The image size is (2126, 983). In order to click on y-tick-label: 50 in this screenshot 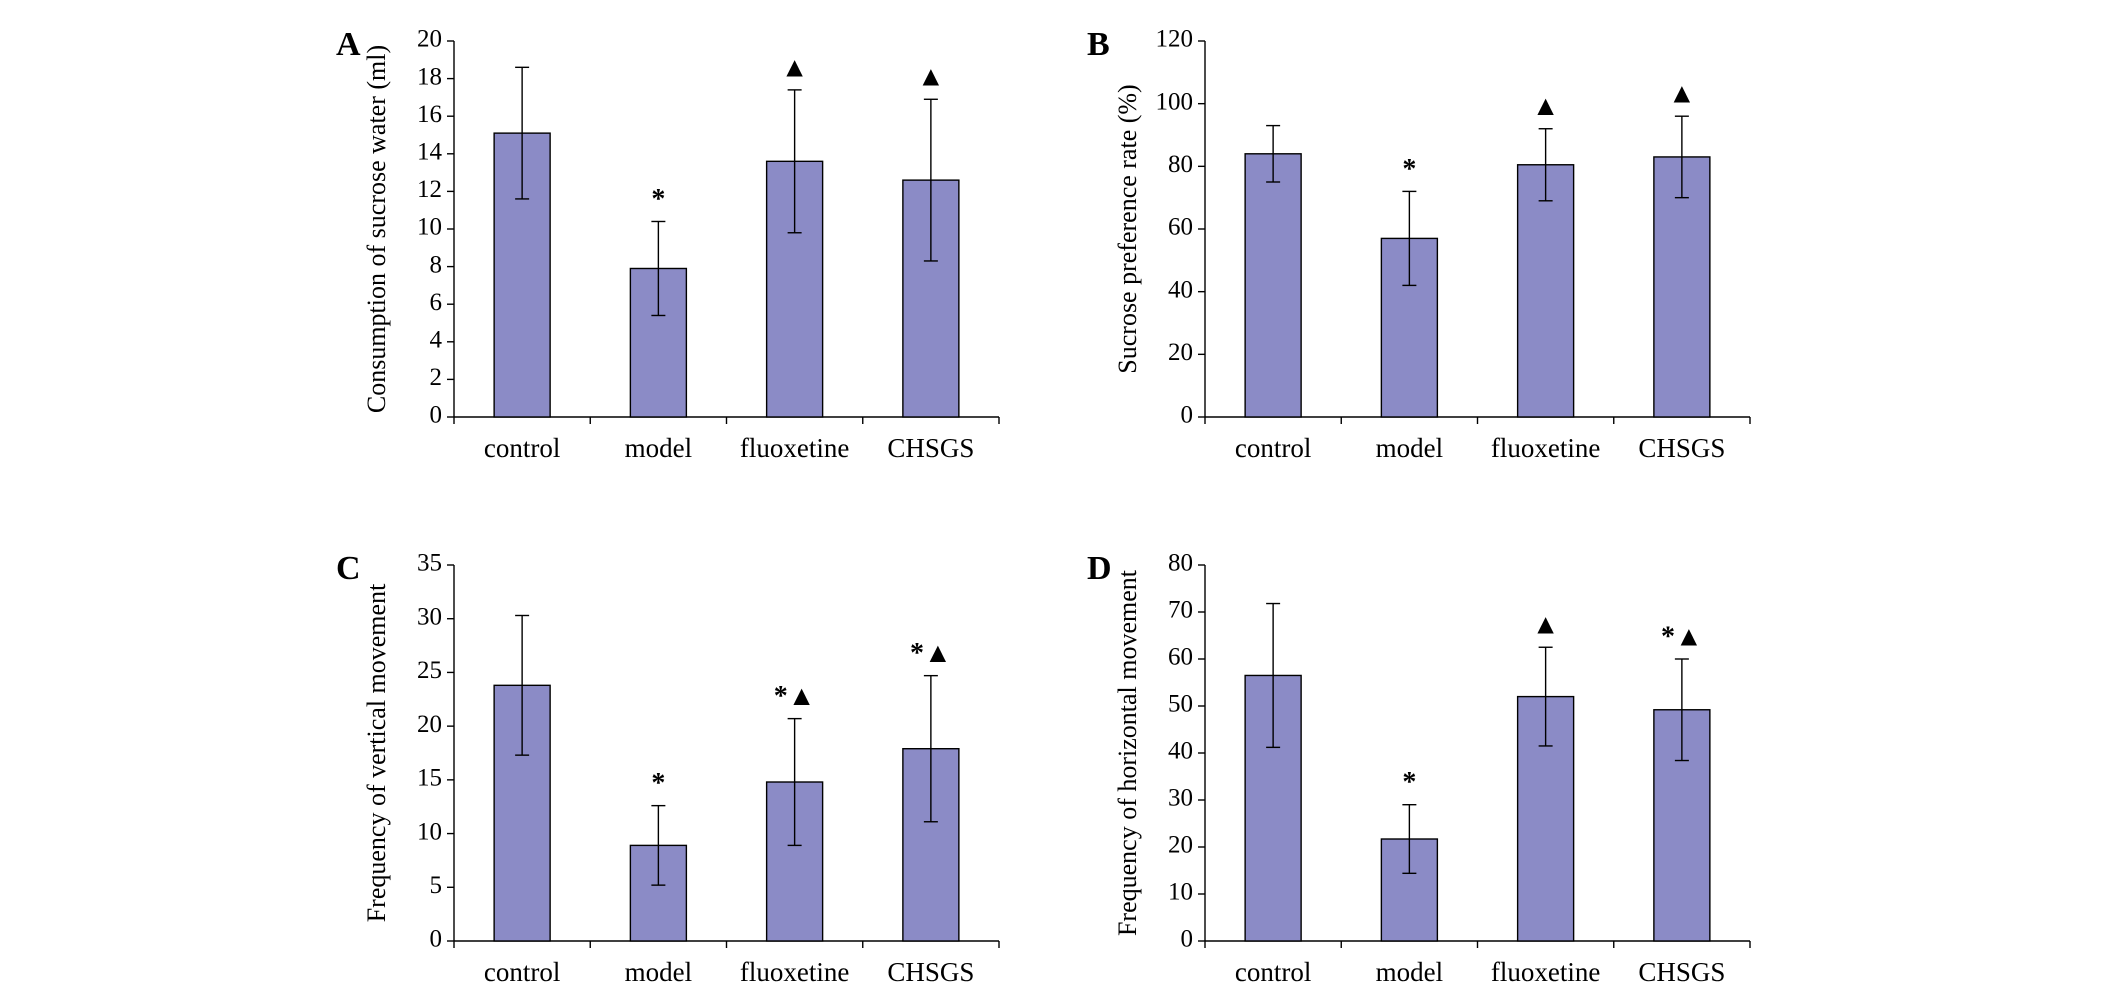, I will do `click(1180, 704)`.